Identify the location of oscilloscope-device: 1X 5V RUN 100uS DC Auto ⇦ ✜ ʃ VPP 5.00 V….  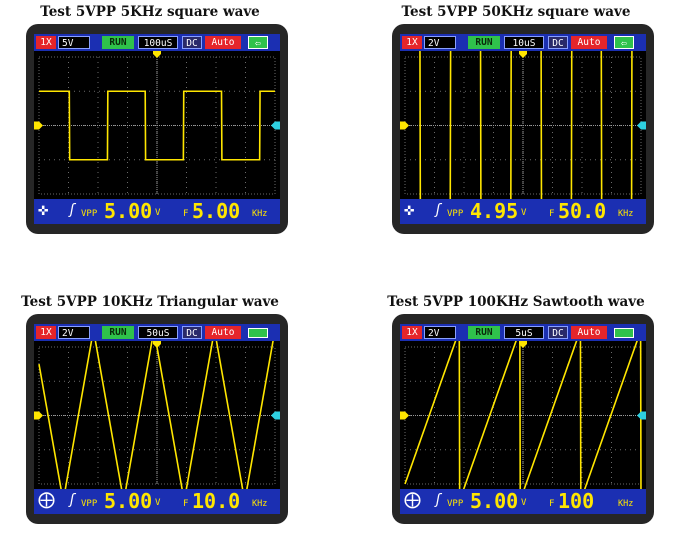
(157, 129).